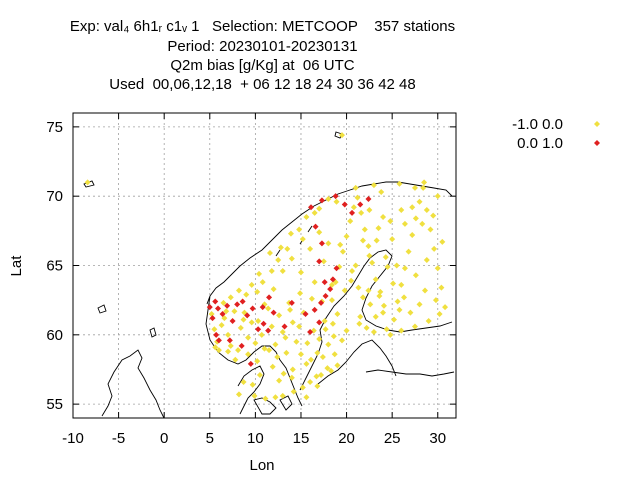 The image size is (640, 480). Describe the element at coordinates (386, 362) in the screenshot. I see `coastline-baltic-coast` at that location.